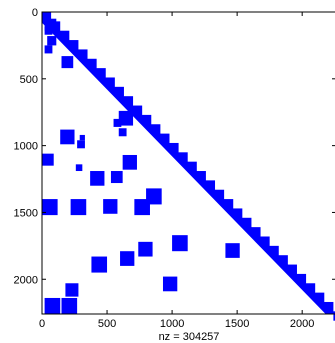 This screenshot has height=343, width=335. I want to click on y-tick-label: 0, so click(35, 13).